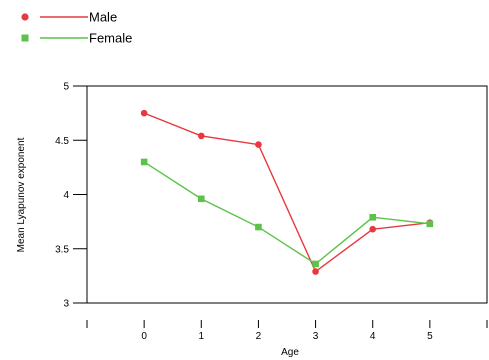  Describe the element at coordinates (76, 38) in the screenshot. I see `legend-item-female: Female` at that location.